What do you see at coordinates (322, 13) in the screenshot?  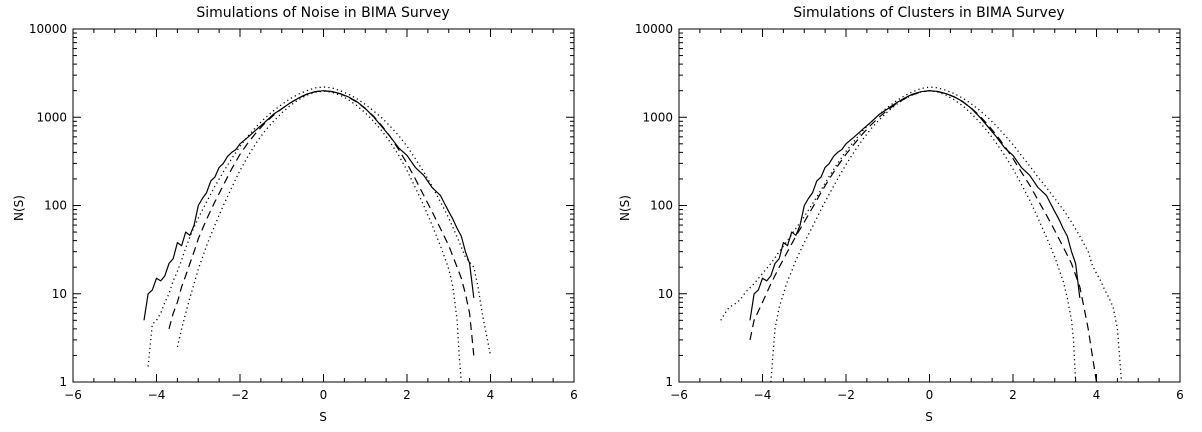 I see `chart-title: Simulations of Noise in BIMA Survey` at bounding box center [322, 13].